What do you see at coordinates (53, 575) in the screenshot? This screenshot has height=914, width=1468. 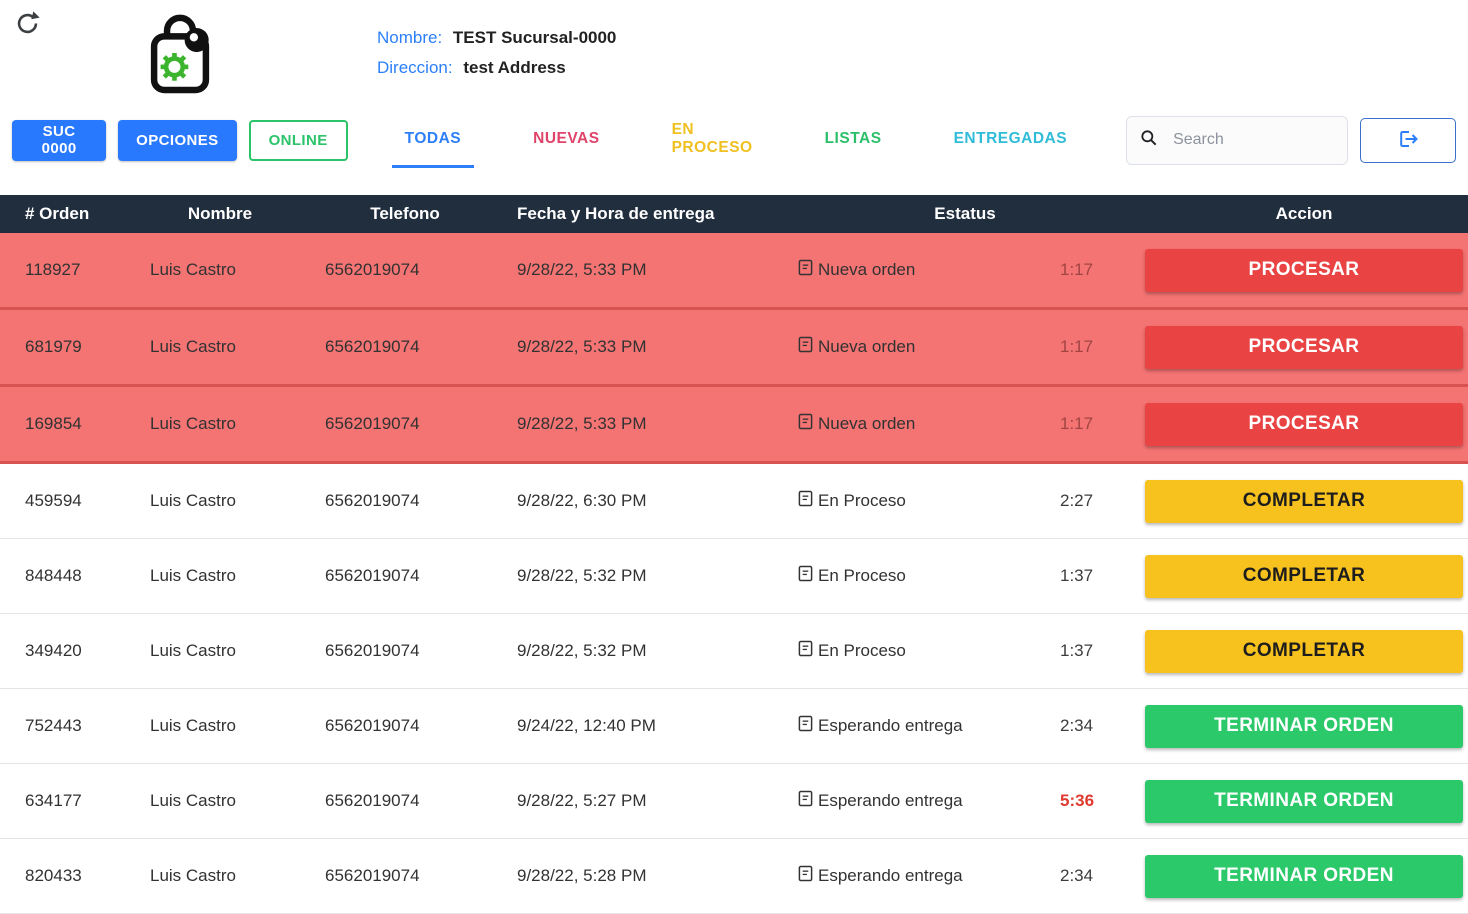 I see `order-number: 848448` at bounding box center [53, 575].